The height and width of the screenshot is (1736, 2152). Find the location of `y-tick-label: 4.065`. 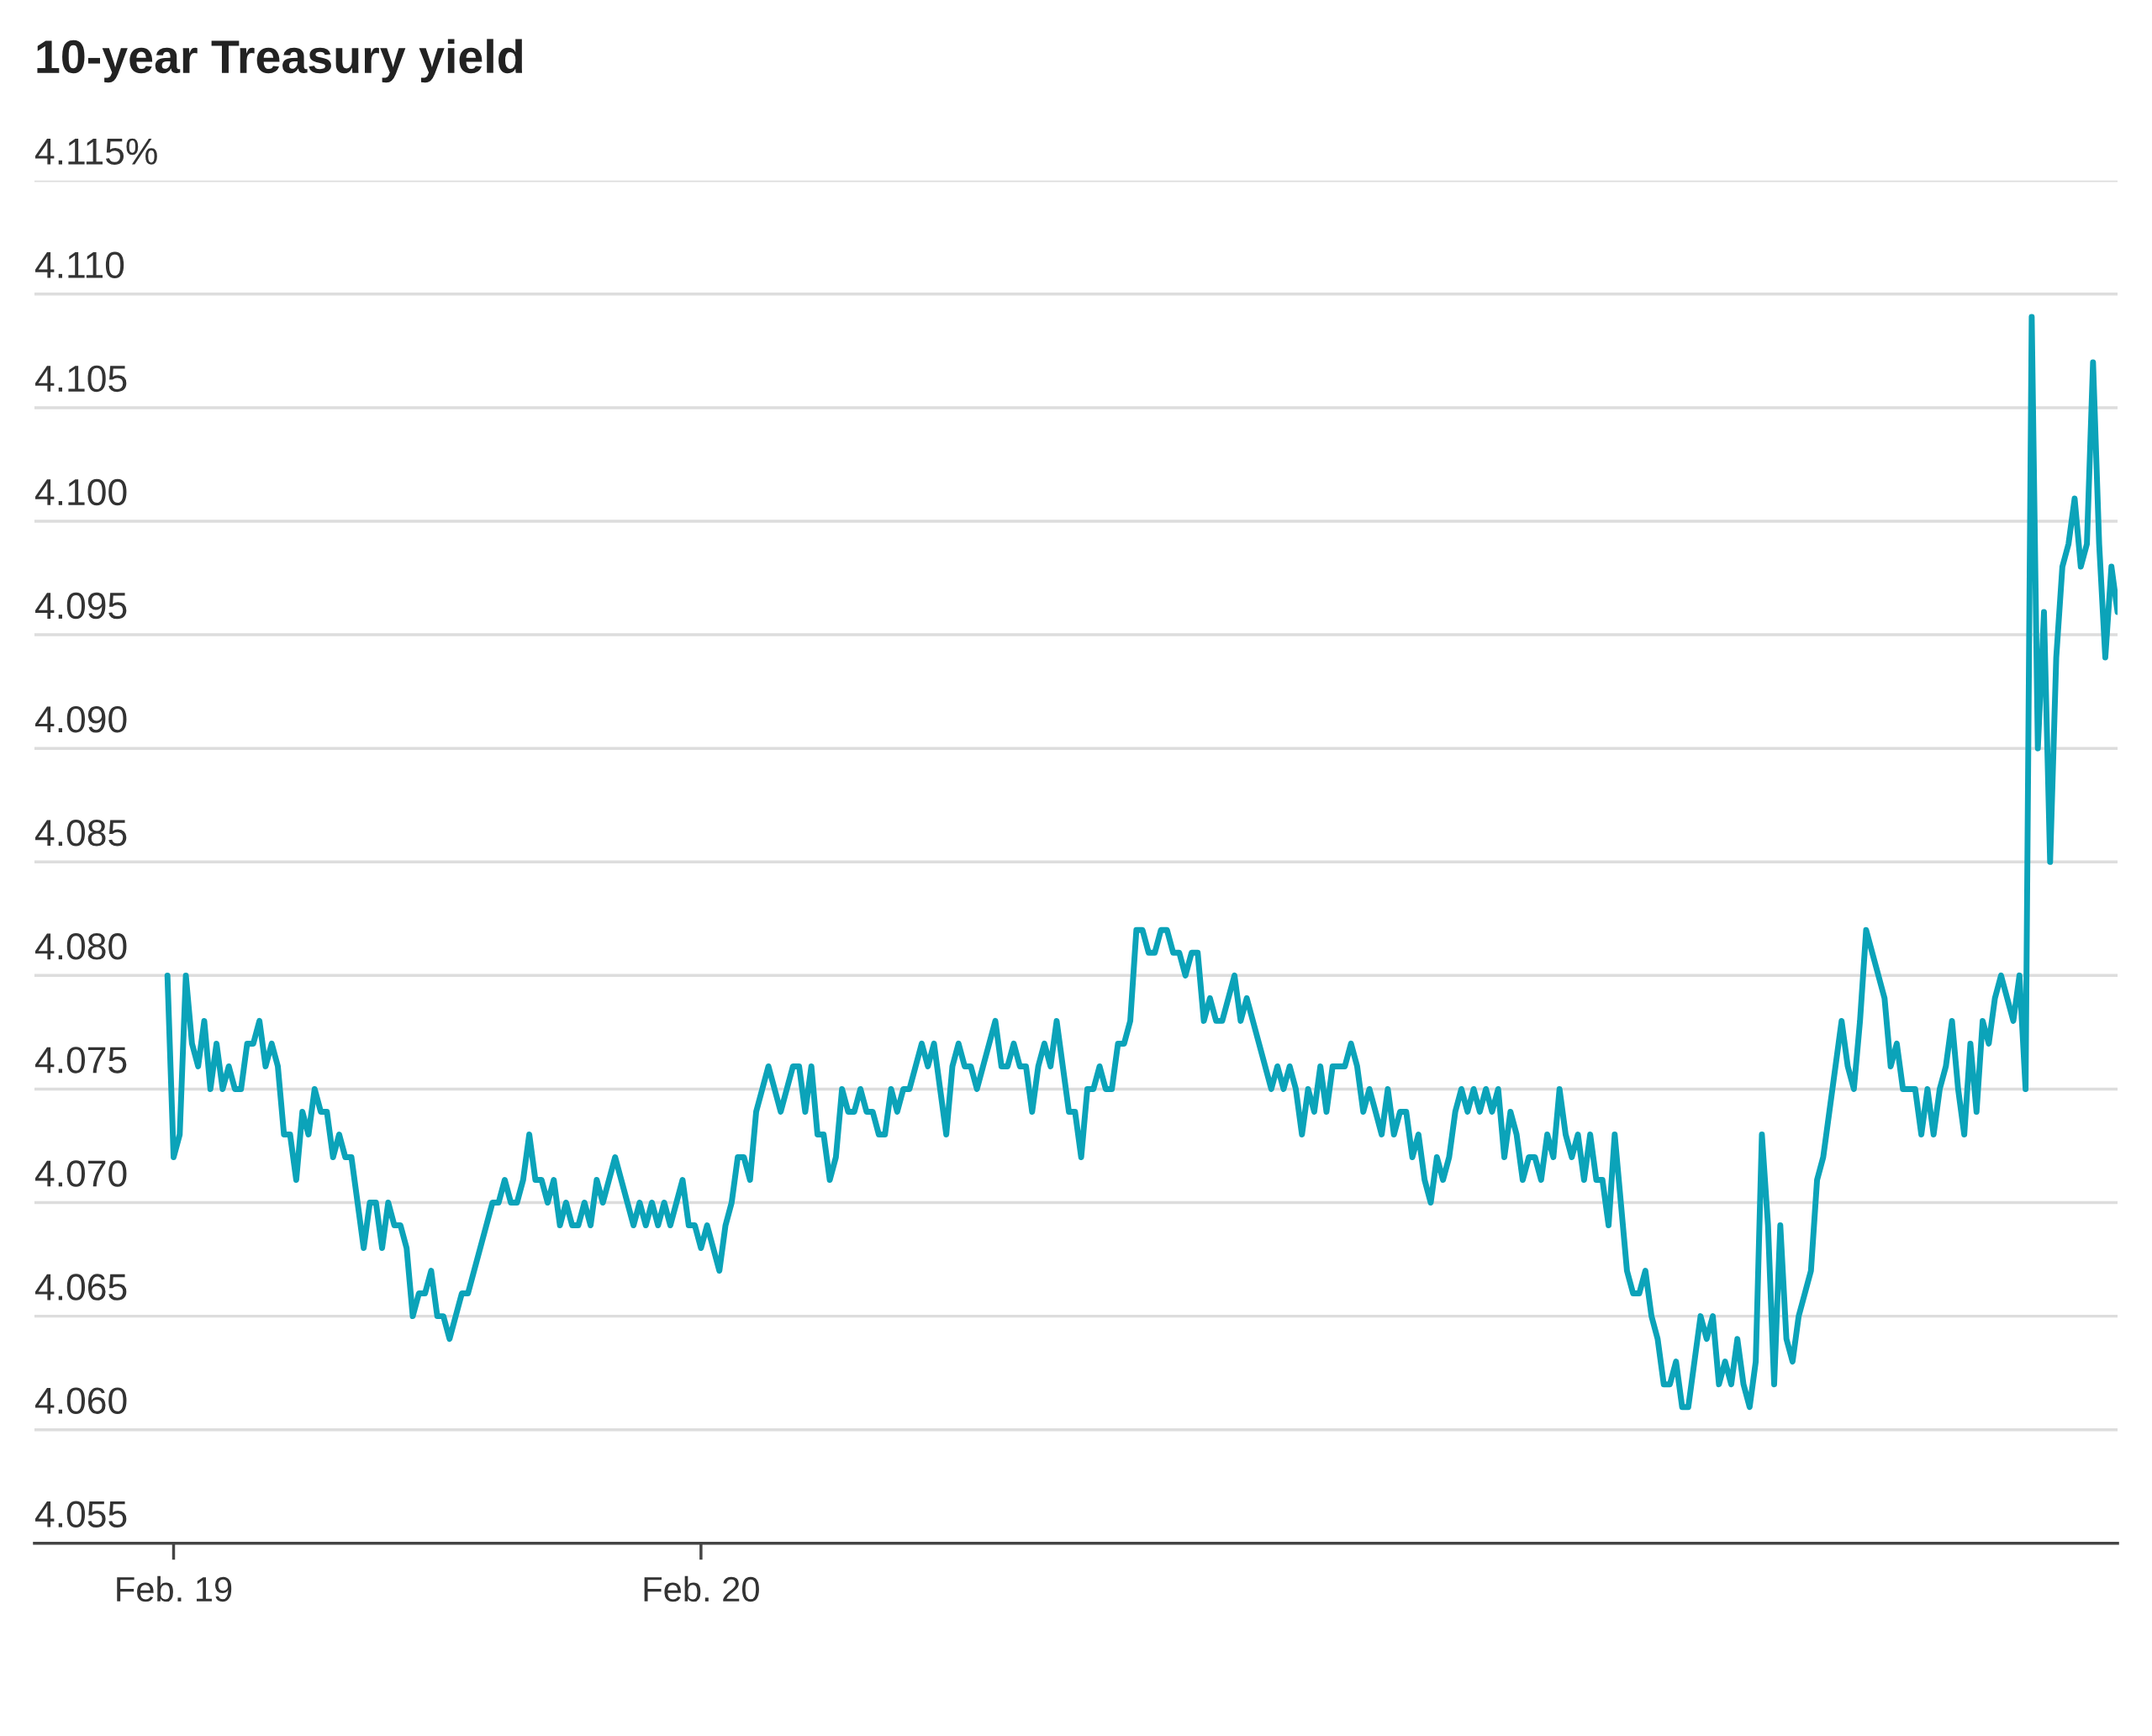

y-tick-label: 4.065 is located at coordinates (80, 1287).